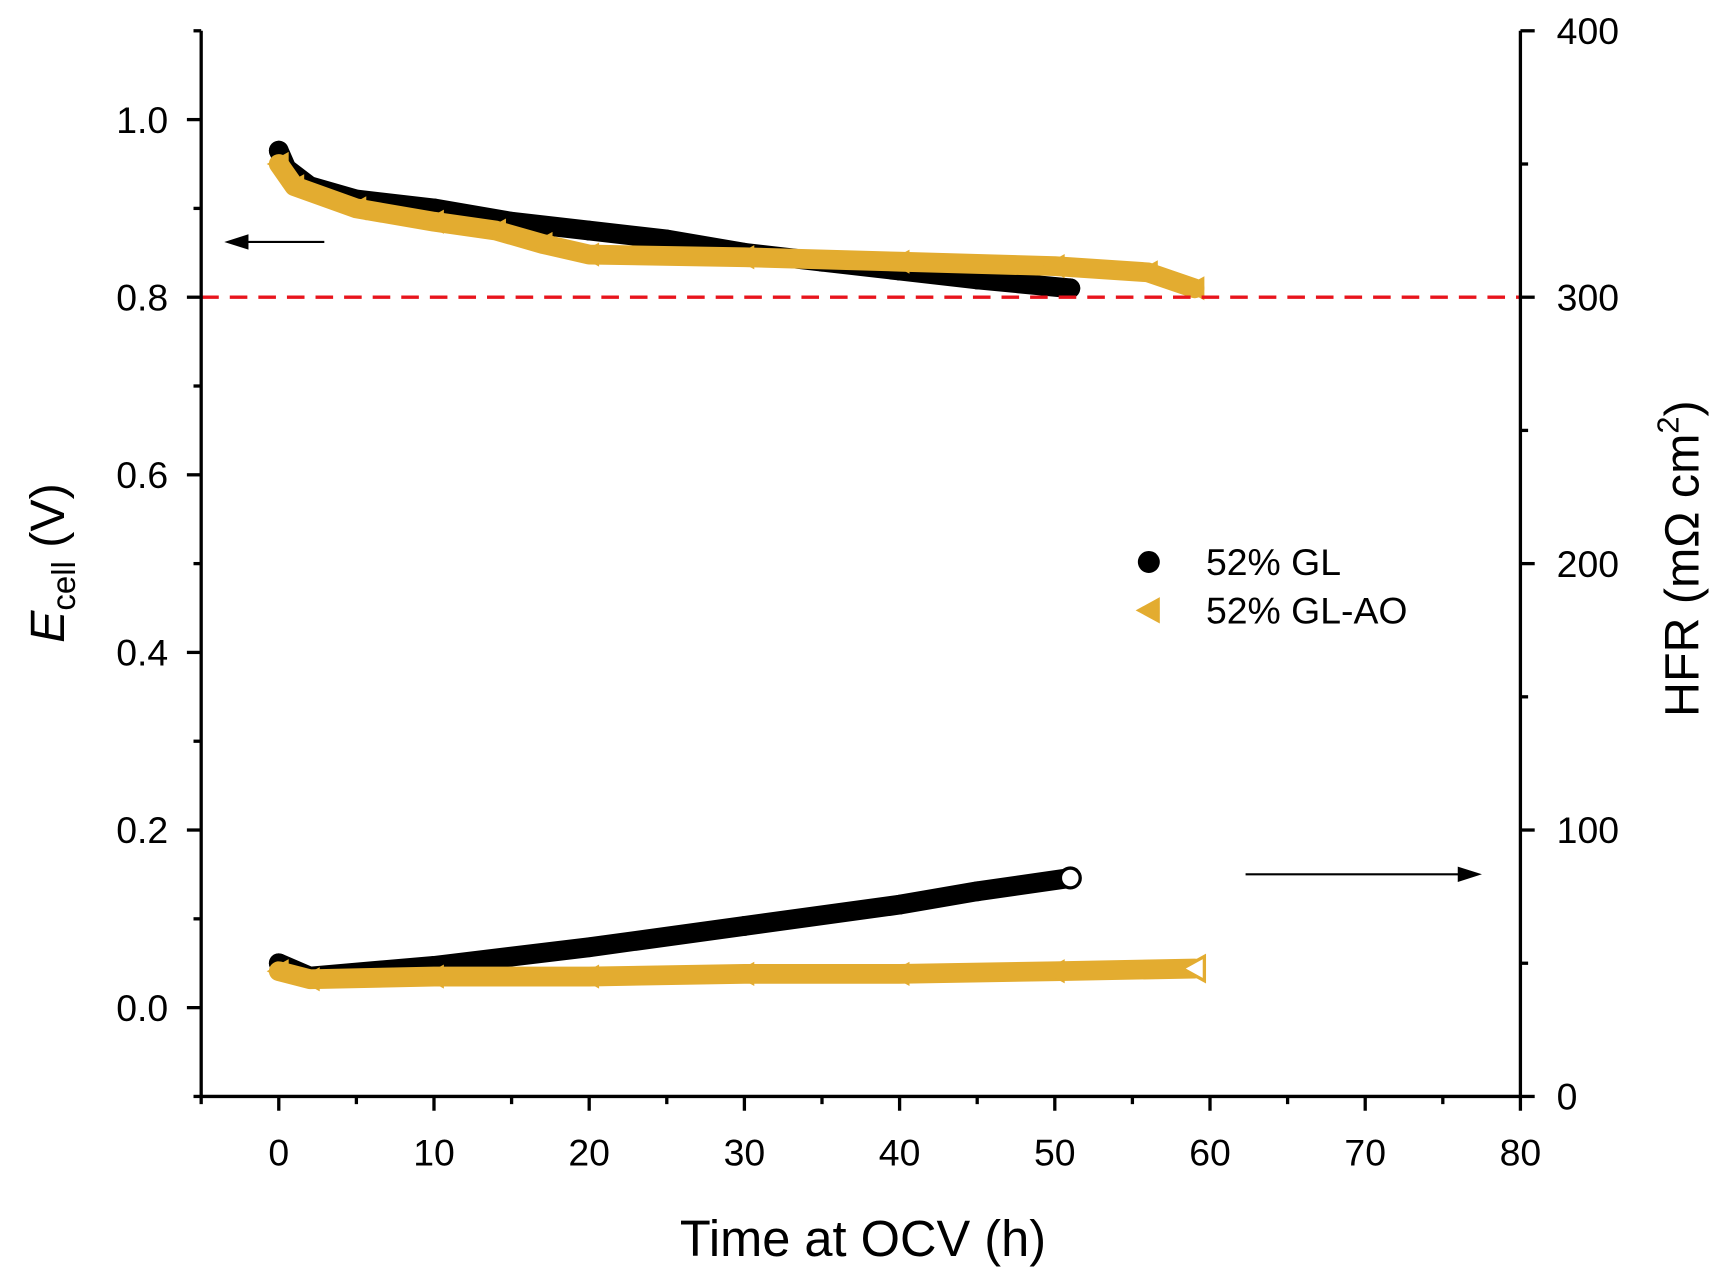  I want to click on y2-label-main: HFR (mΩ cm, so click(1683, 575).